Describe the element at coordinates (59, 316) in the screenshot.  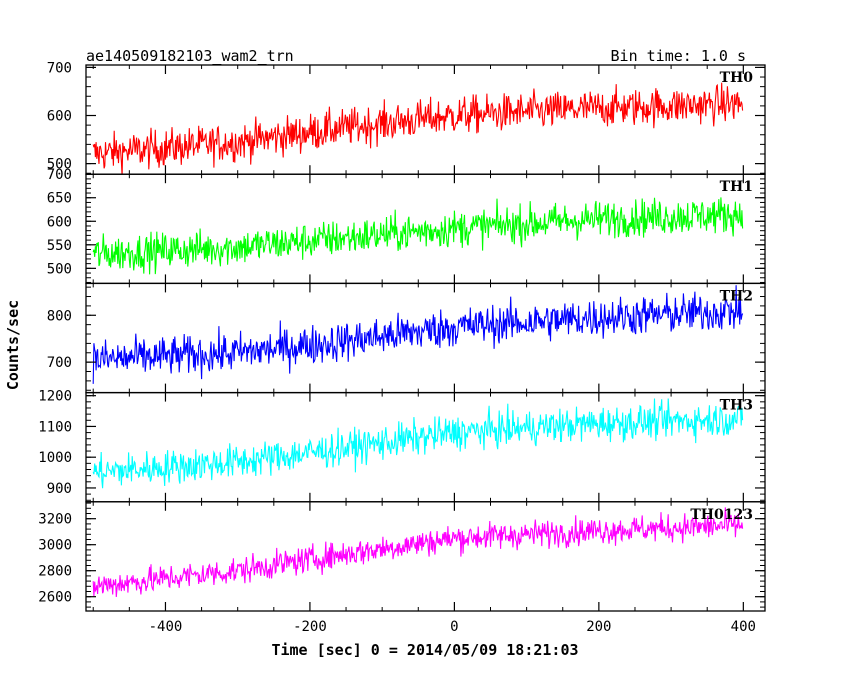
I see `y-tick-label: 800` at that location.